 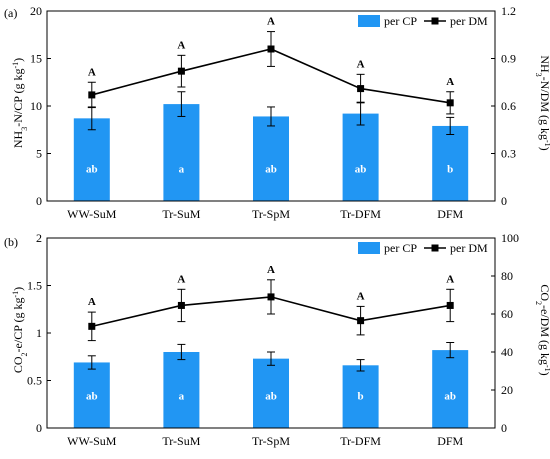 I want to click on y-axis-label-left-part: -N/CP (g kg, so click(x=18, y=98).